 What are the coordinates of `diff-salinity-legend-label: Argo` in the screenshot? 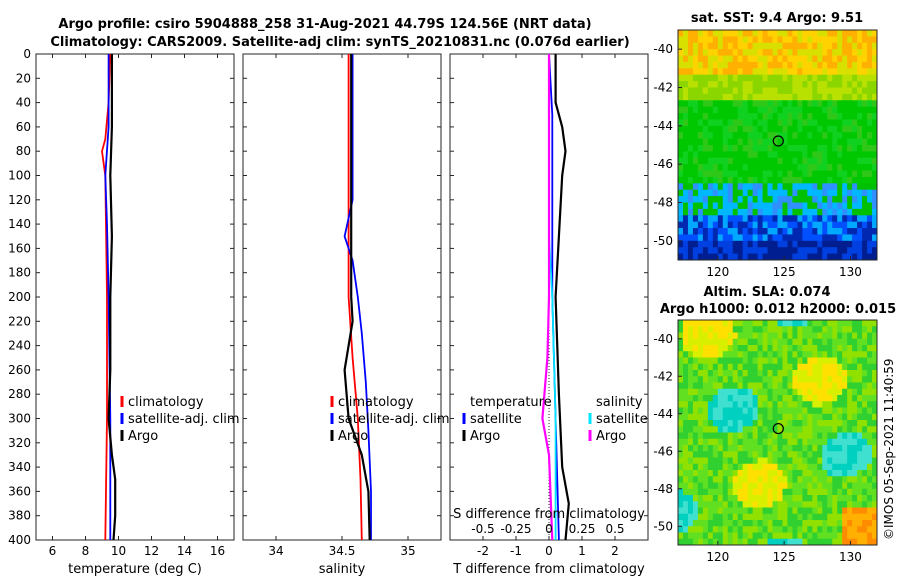 It's located at (611, 436).